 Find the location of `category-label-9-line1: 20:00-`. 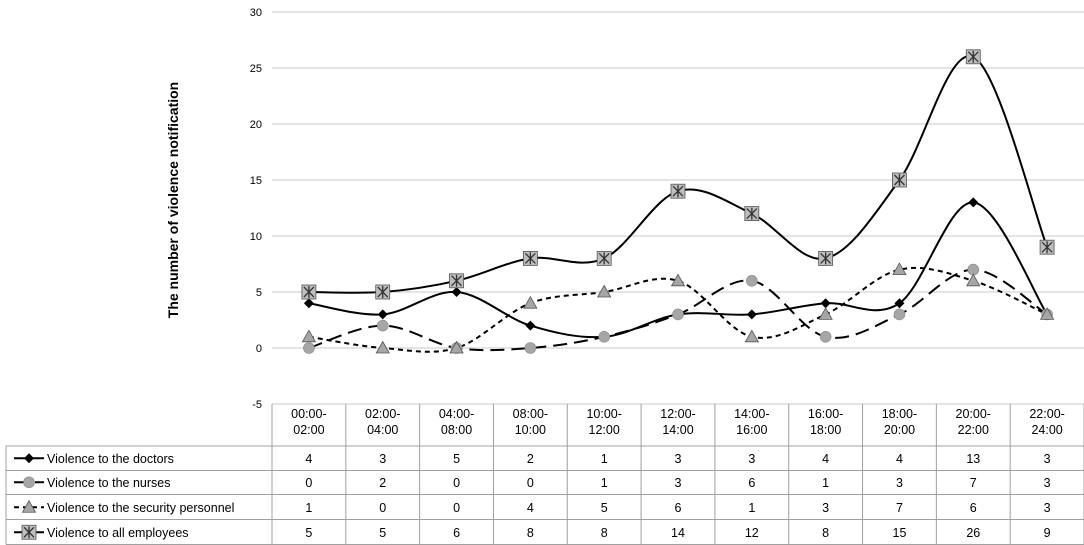

category-label-9-line1: 20:00- is located at coordinates (973, 414).